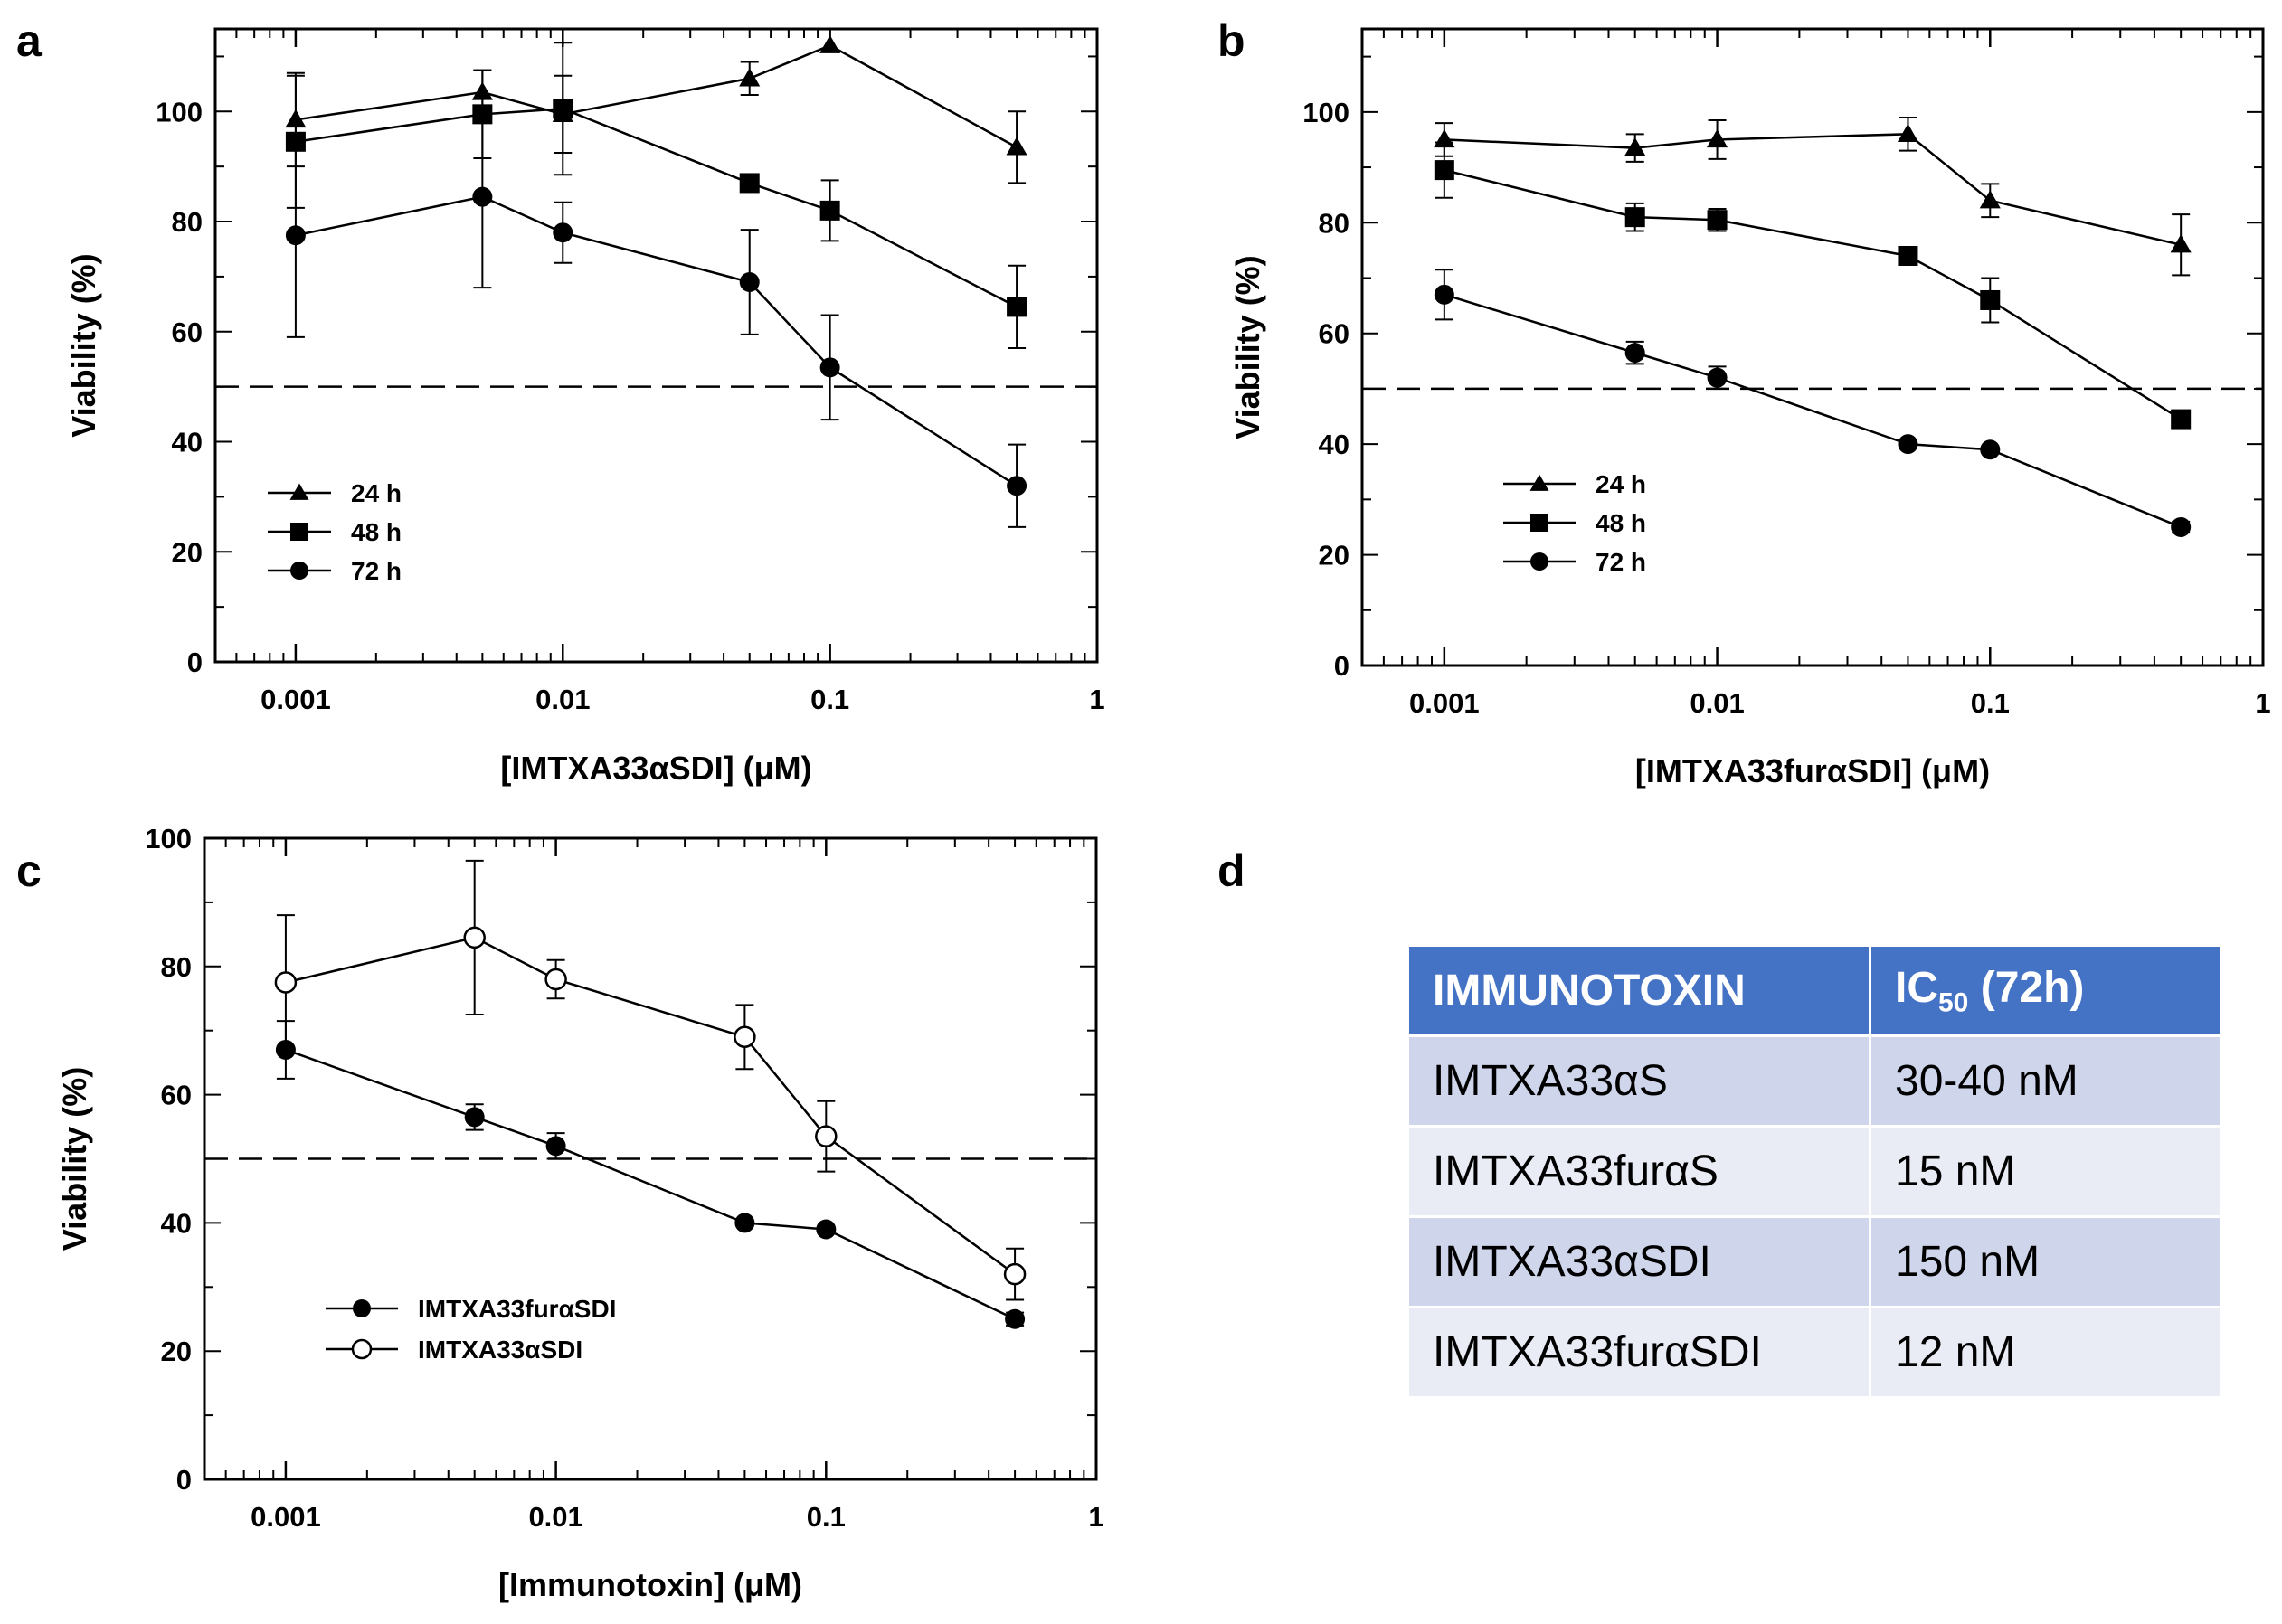 The height and width of the screenshot is (1624, 2282). Describe the element at coordinates (1916, 988) in the screenshot. I see `header-ic-text: IC` at that location.